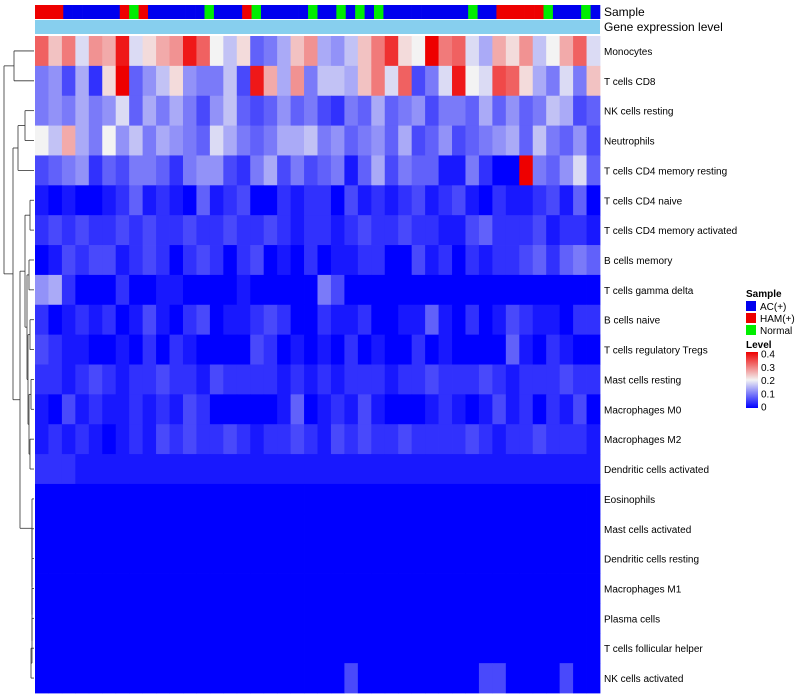 This screenshot has height=700, width=800. Describe the element at coordinates (764, 294) in the screenshot. I see `legend-sample-title: Sample` at that location.